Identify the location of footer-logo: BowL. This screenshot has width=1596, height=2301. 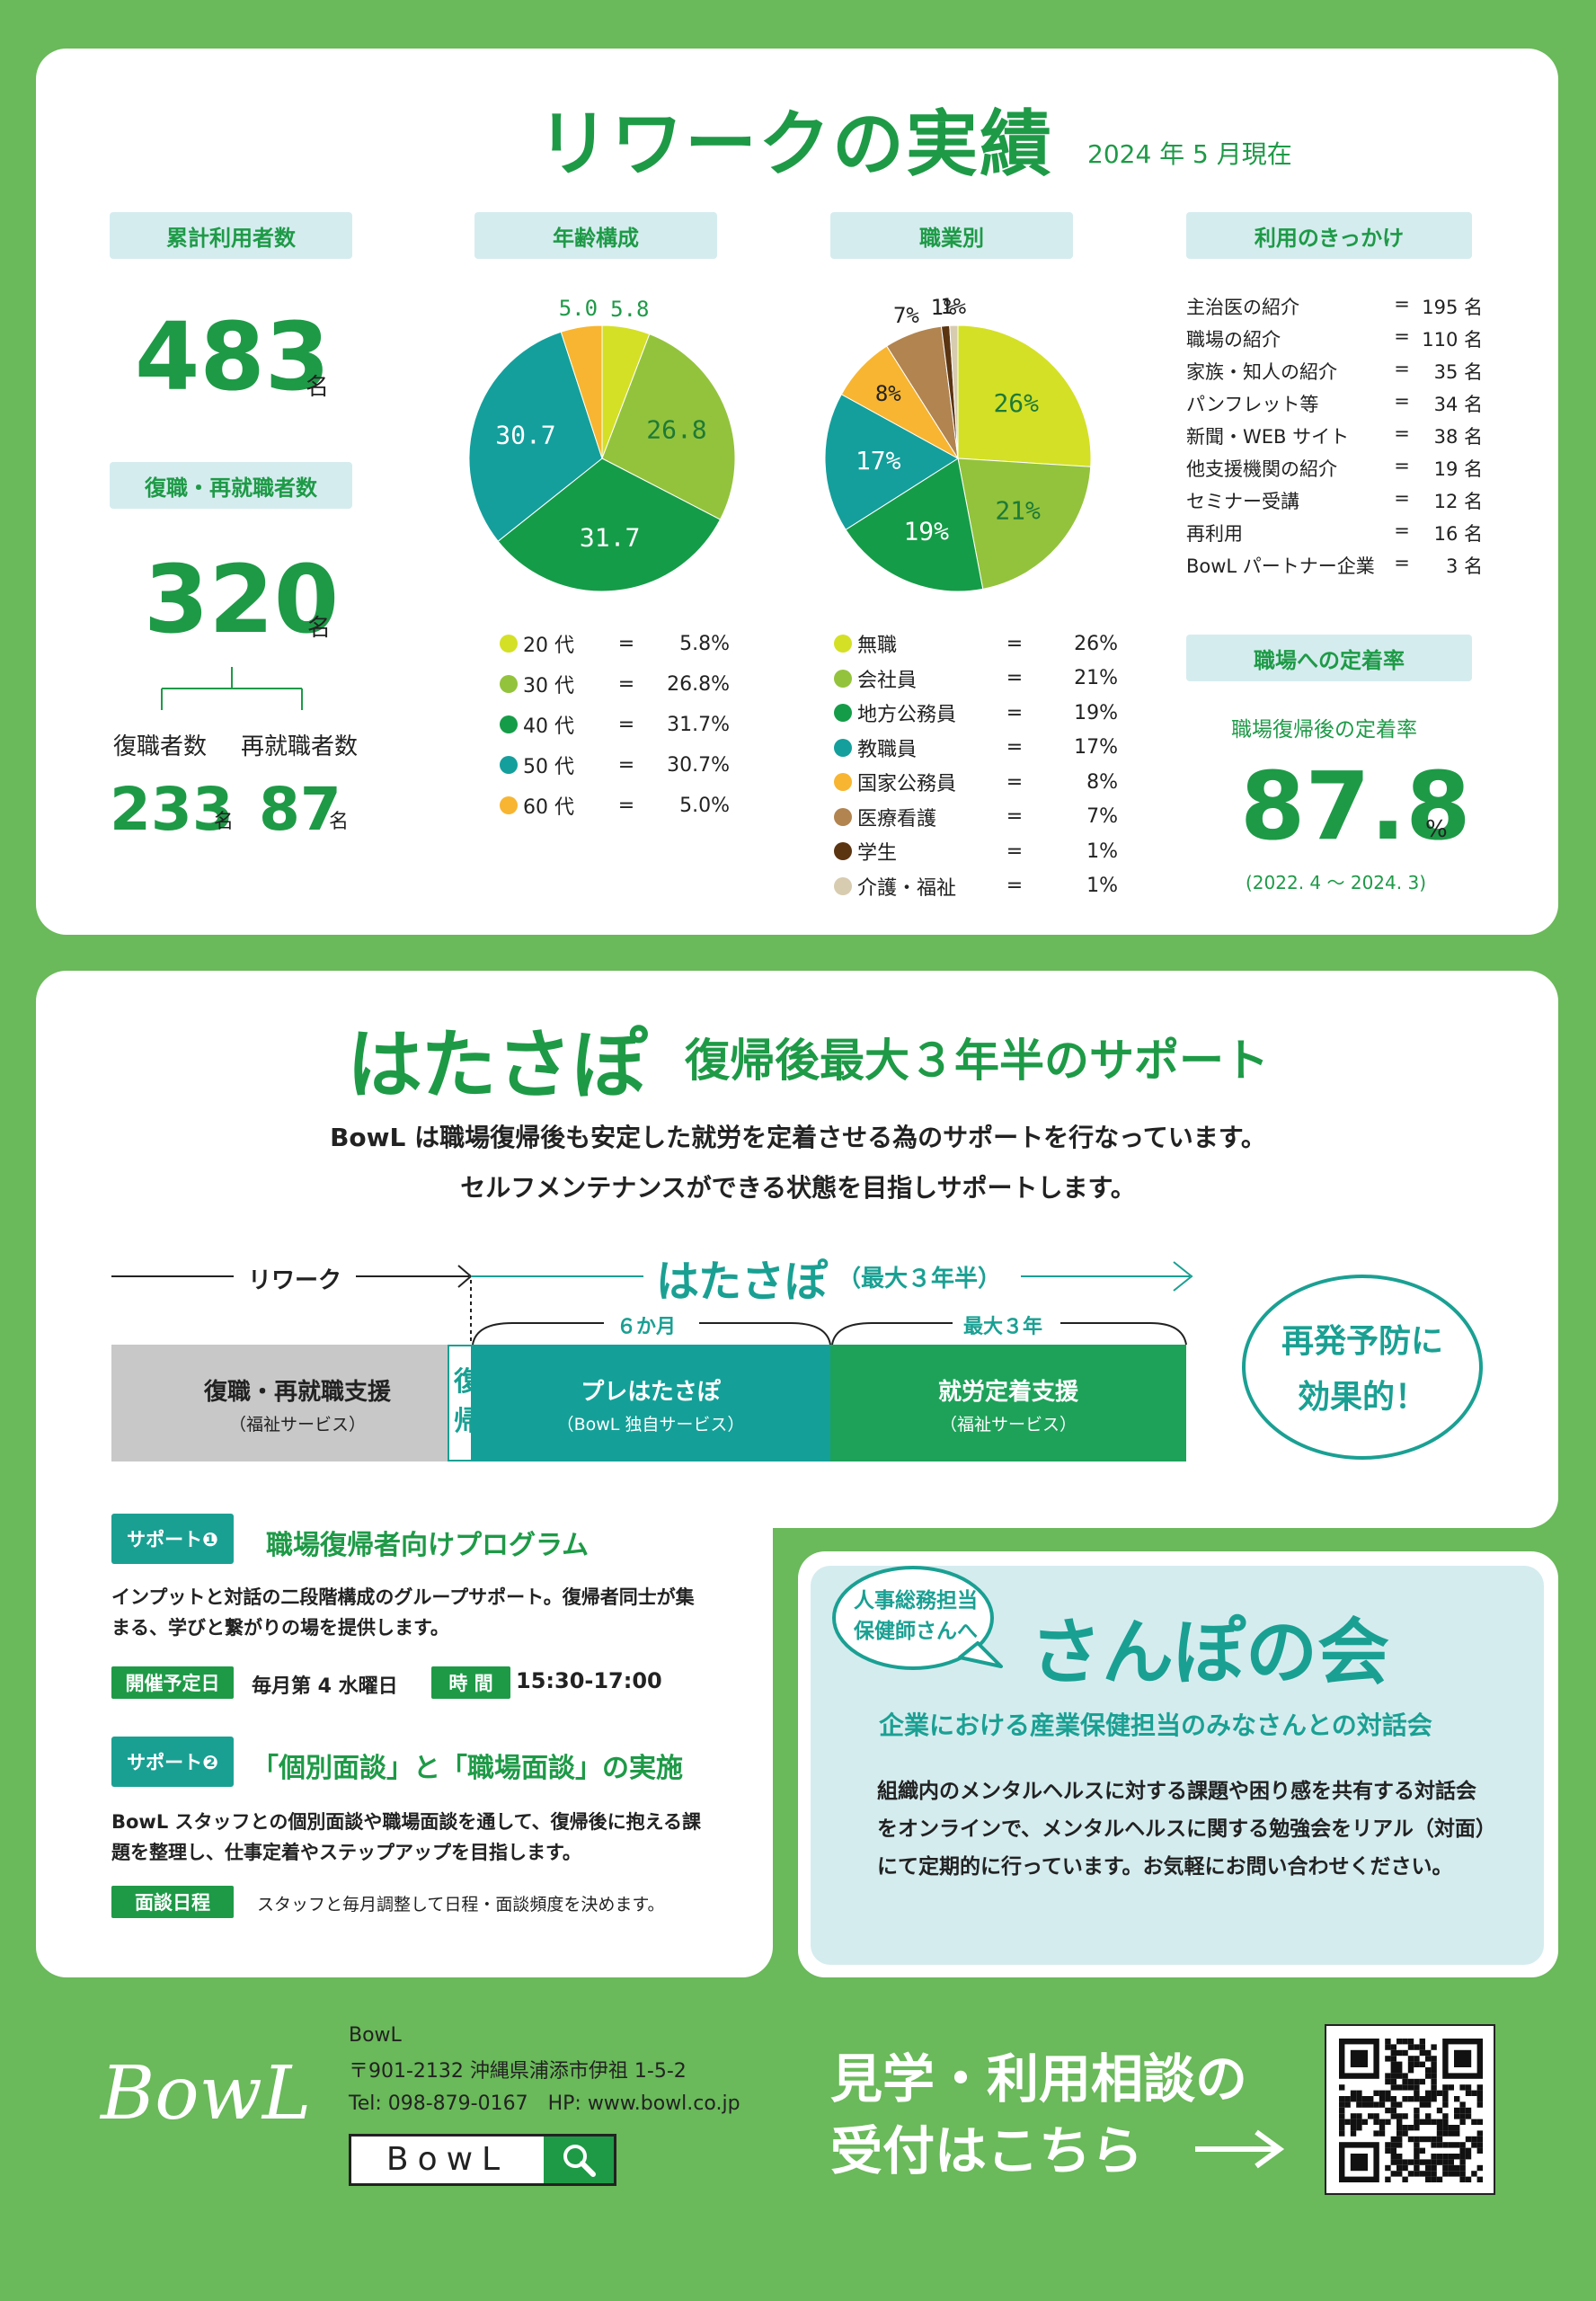
(206, 2094).